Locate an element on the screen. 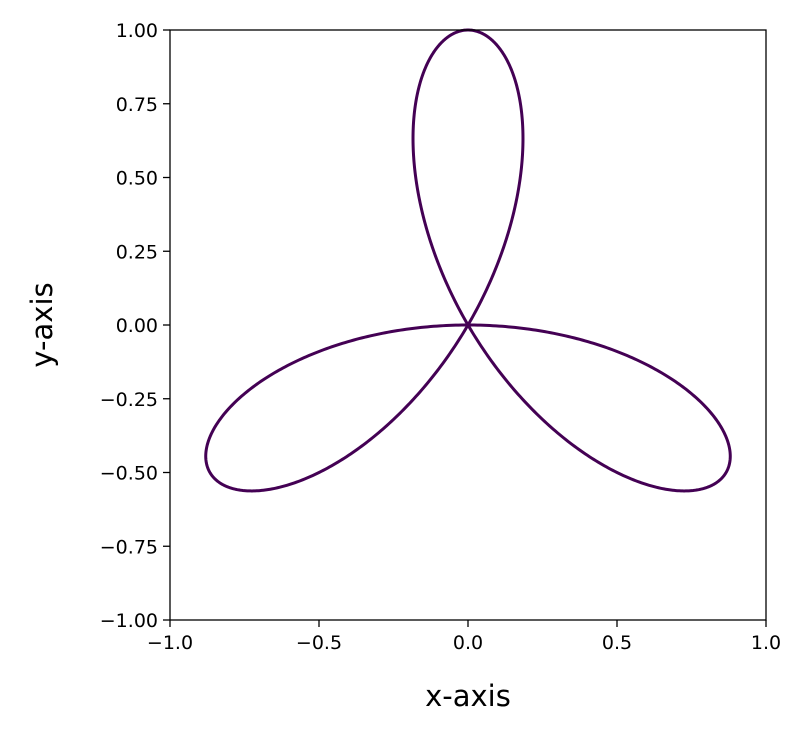 This screenshot has width=806, height=735. y-tick-label: 0.00 is located at coordinates (137, 326).